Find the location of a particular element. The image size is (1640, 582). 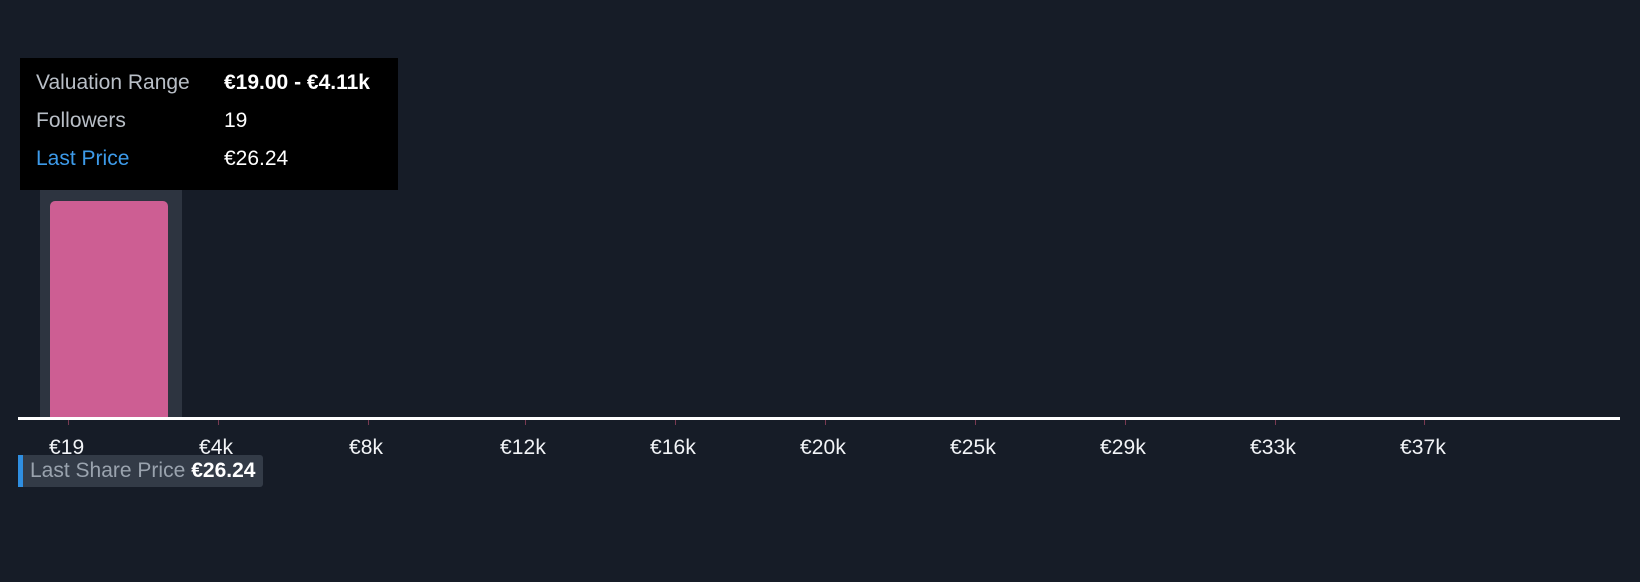

tooltip-label-followers: Followers is located at coordinates (81, 120).